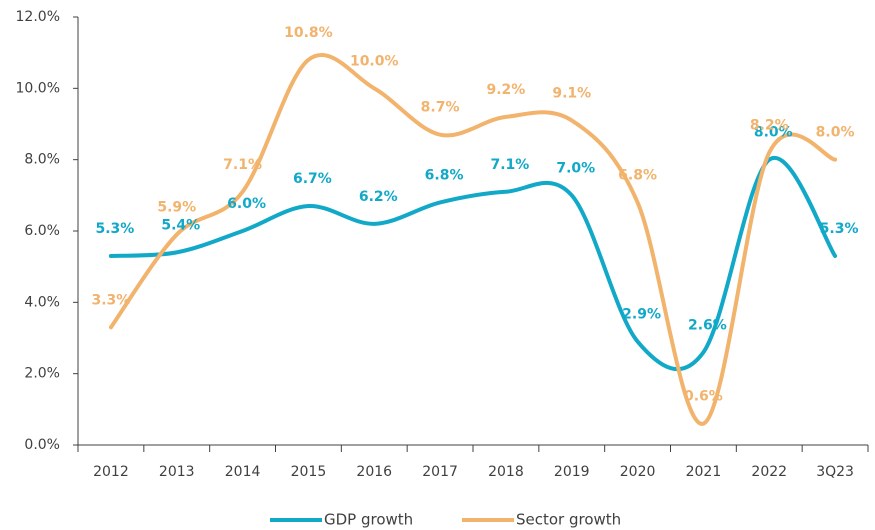 Image resolution: width=875 pixels, height=530 pixels. Describe the element at coordinates (176, 208) in the screenshot. I see `data-label: 5.9%` at that location.